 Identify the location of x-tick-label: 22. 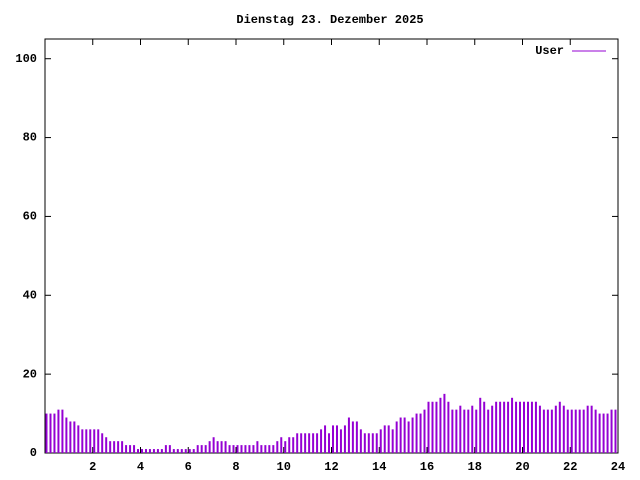
(570, 467).